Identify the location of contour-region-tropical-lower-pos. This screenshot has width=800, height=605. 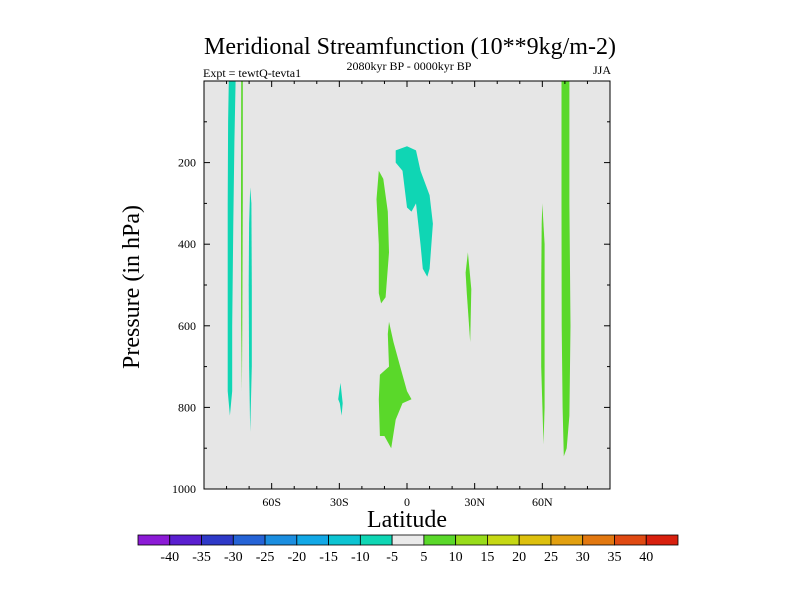
(395, 385).